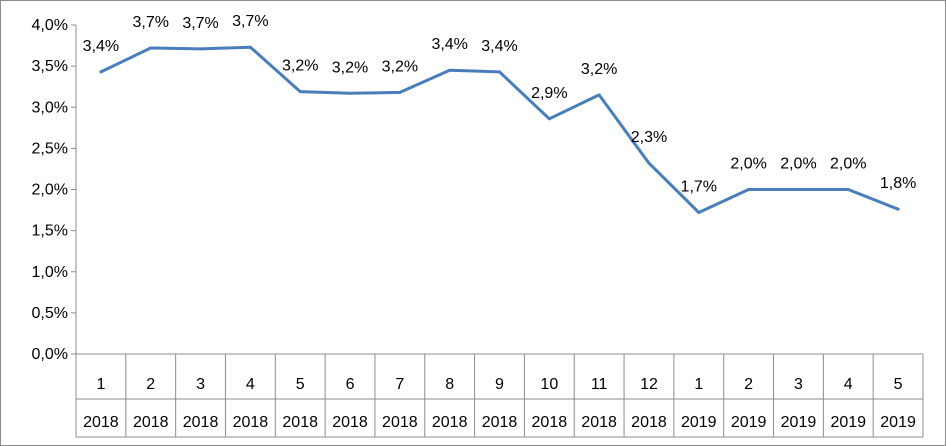 The image size is (946, 446). What do you see at coordinates (50, 354) in the screenshot?
I see `y-tick-label: 0,0%` at bounding box center [50, 354].